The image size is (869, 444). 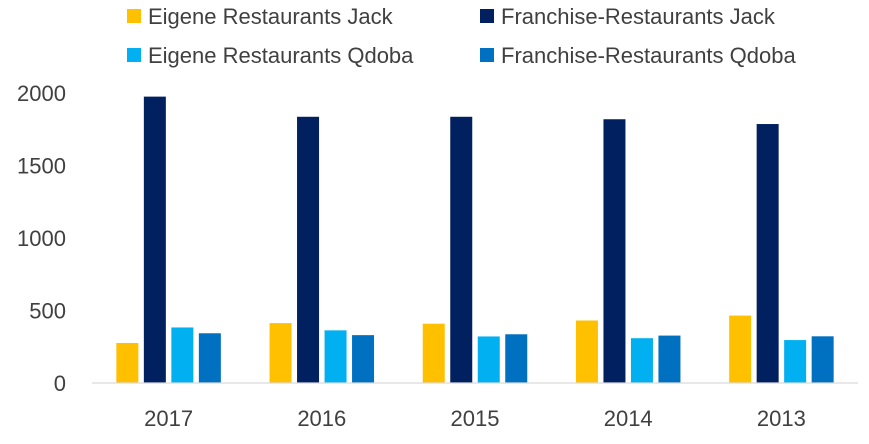 I want to click on y-tick-label: 0, so click(x=60, y=383).